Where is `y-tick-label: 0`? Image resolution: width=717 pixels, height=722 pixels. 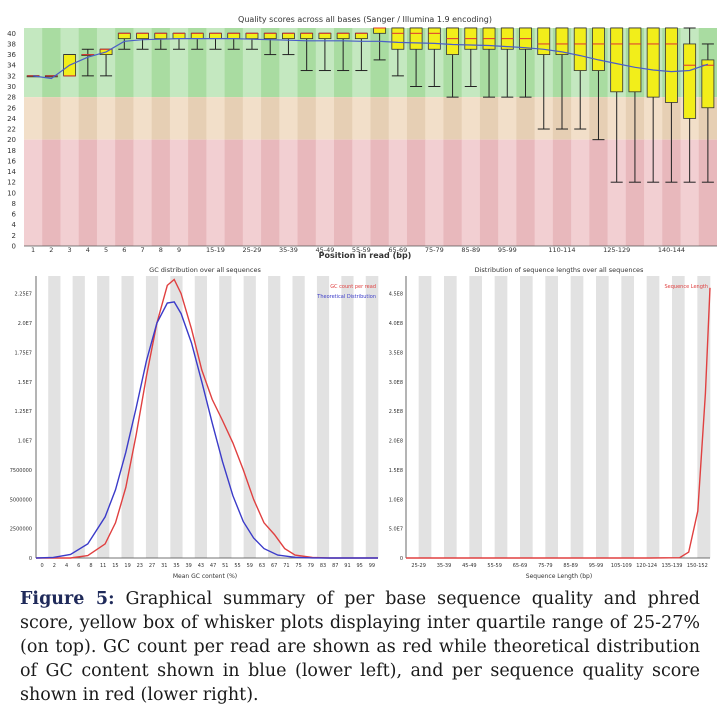
y-tick-label: 0 is located at coordinates (14, 247).